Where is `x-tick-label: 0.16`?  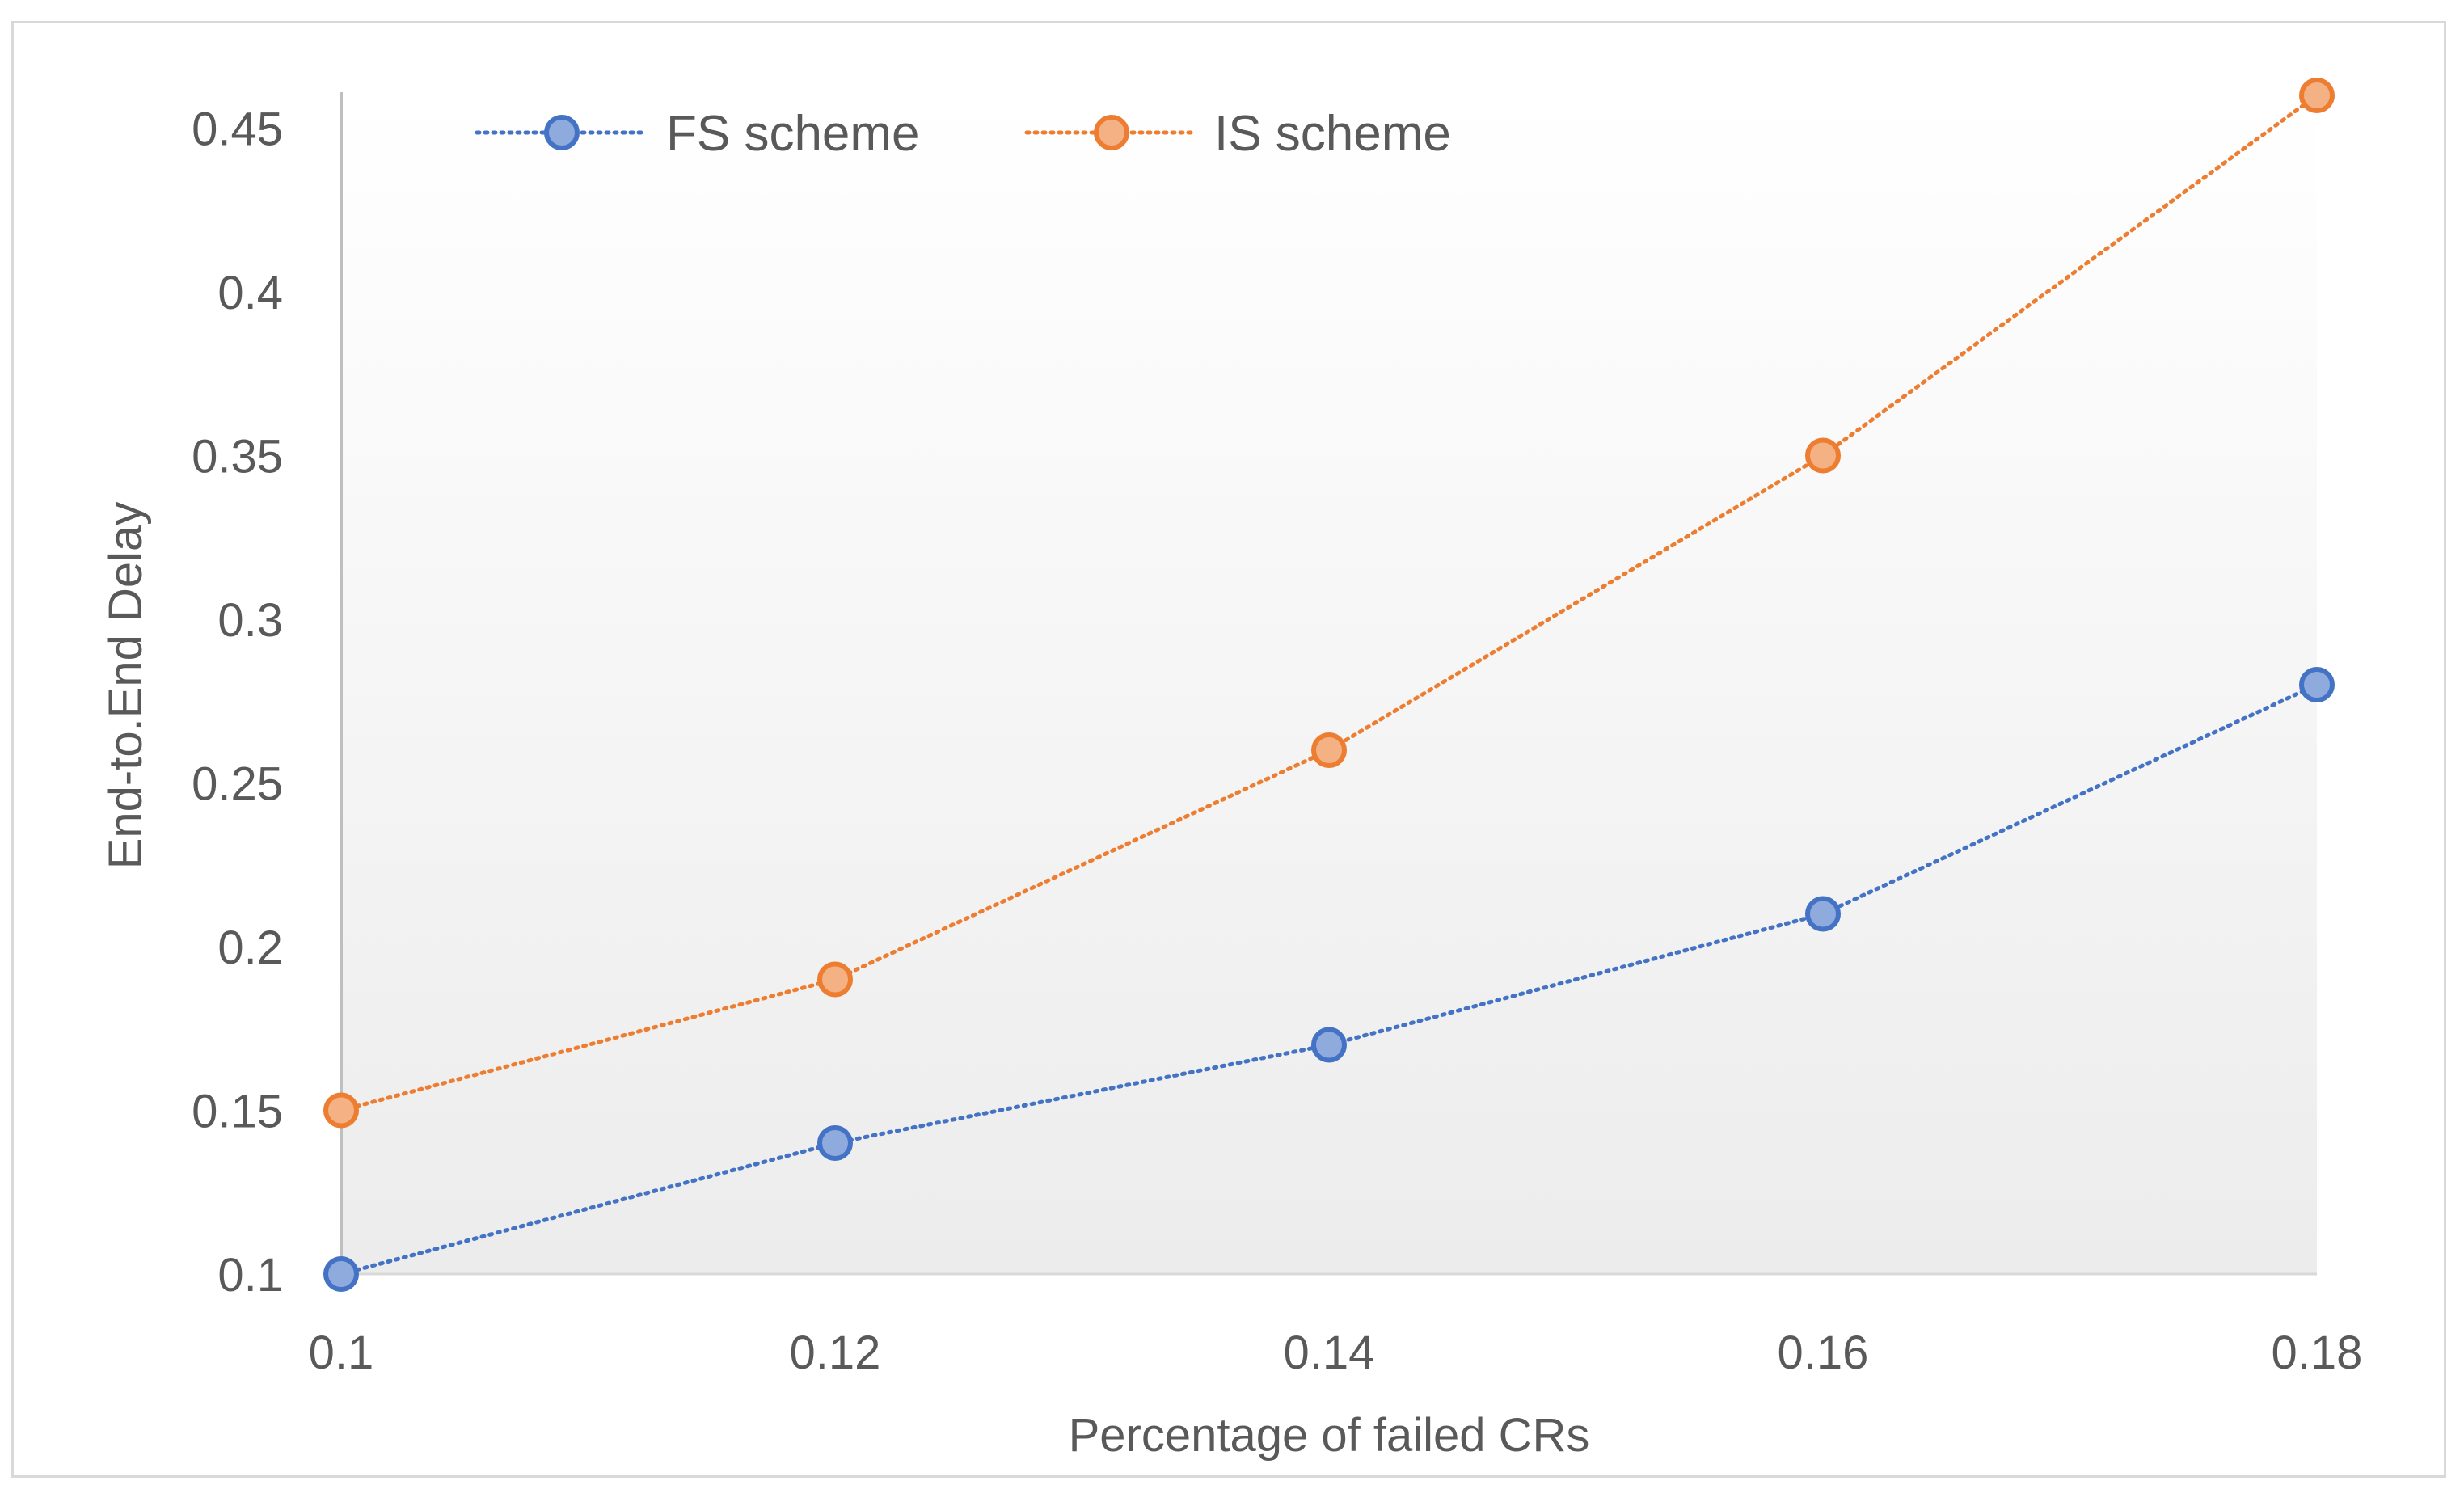 x-tick-label: 0.16 is located at coordinates (1824, 1353).